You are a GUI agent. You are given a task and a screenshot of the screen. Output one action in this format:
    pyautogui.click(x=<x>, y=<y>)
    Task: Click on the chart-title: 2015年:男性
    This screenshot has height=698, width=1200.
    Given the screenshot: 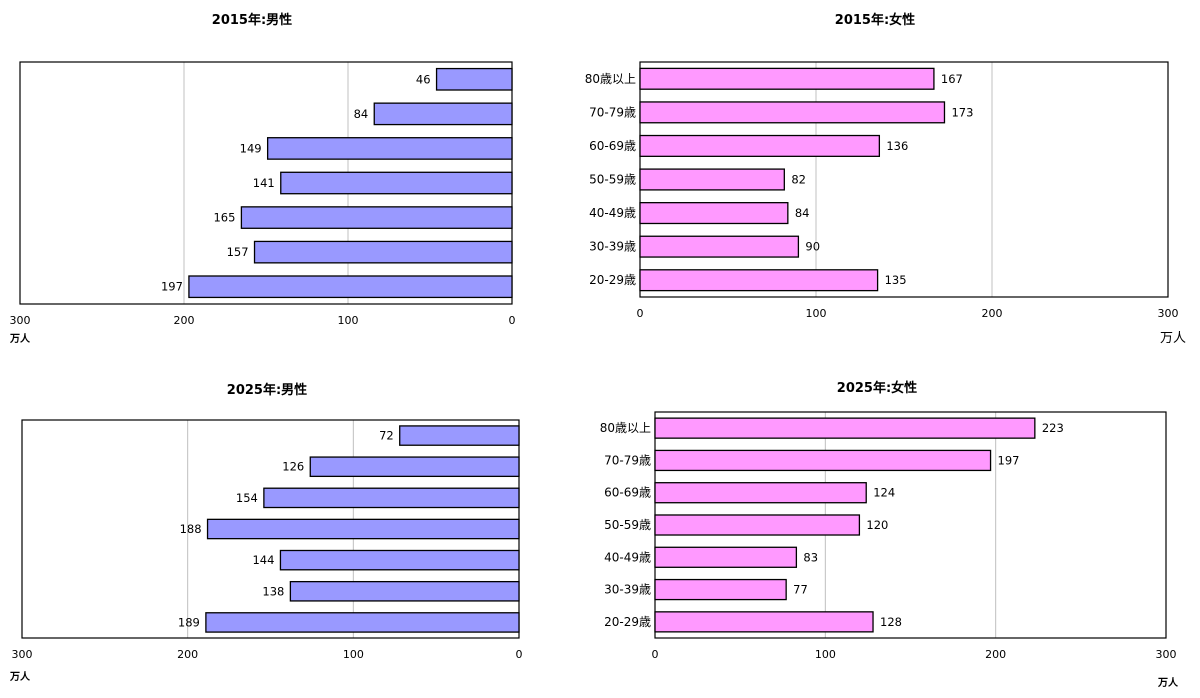 What is the action you would take?
    pyautogui.click(x=252, y=20)
    